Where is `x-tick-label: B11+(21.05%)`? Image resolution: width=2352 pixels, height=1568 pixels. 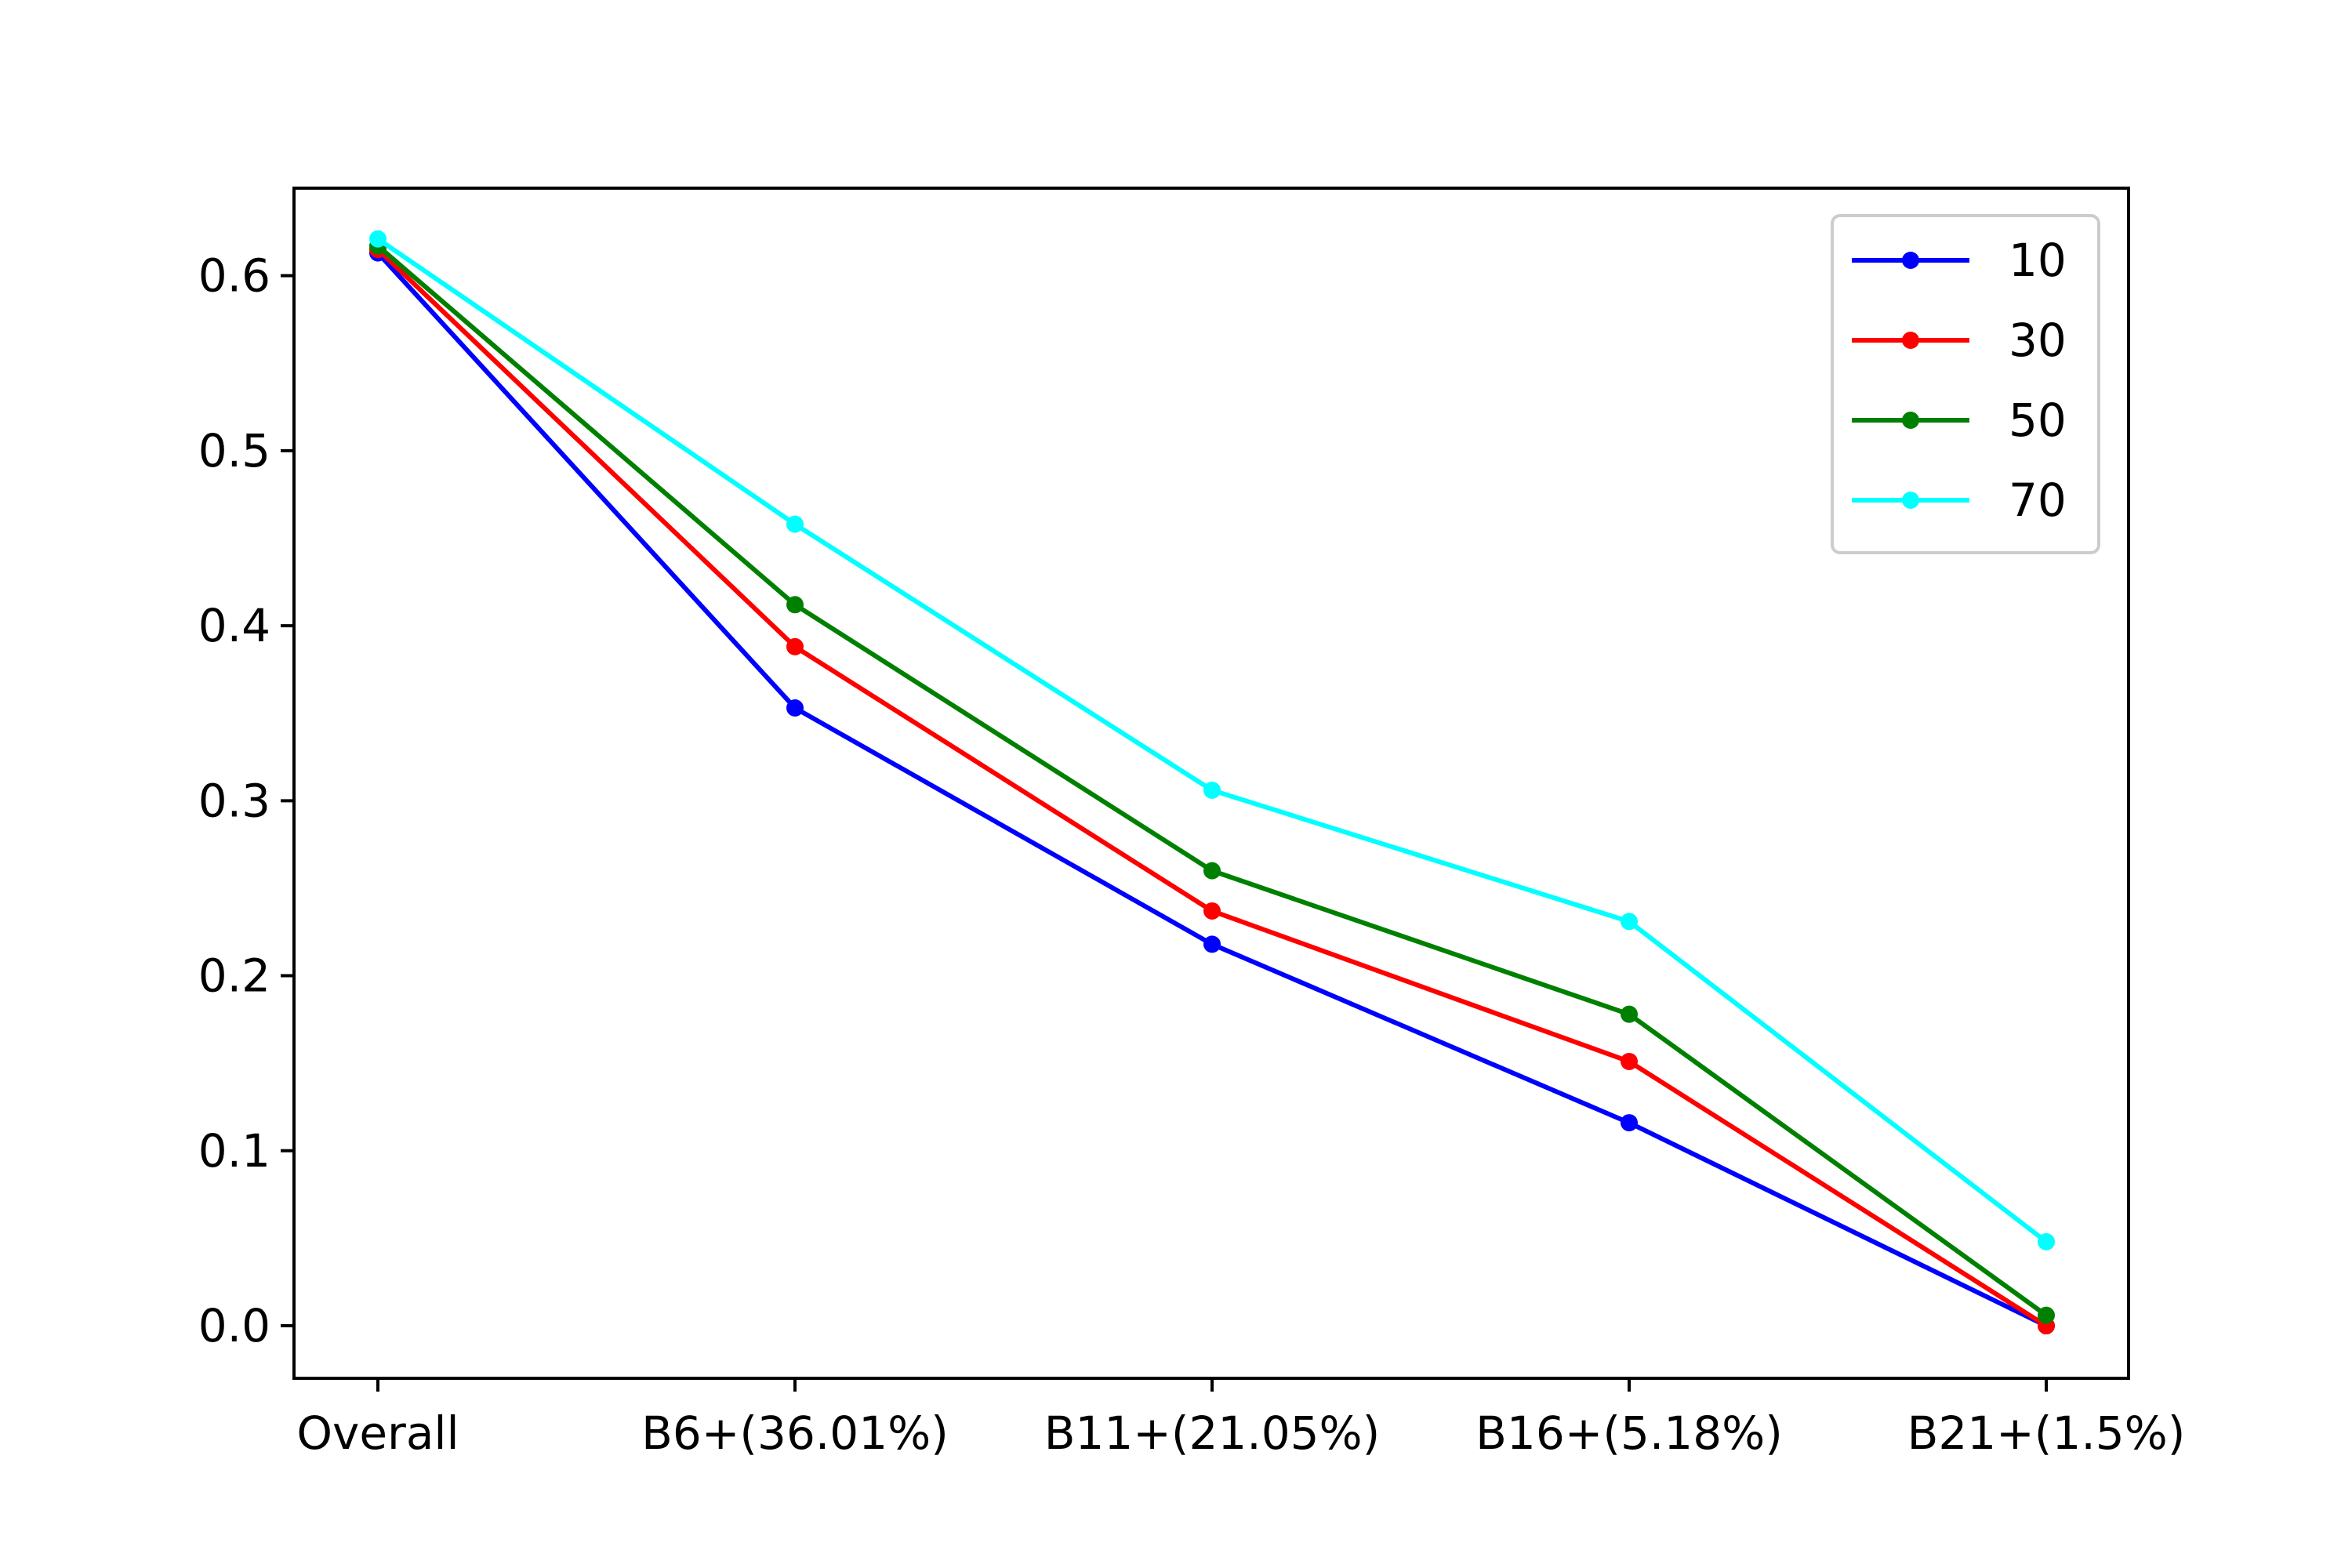
x-tick-label: B11+(21.05%) is located at coordinates (1212, 1433).